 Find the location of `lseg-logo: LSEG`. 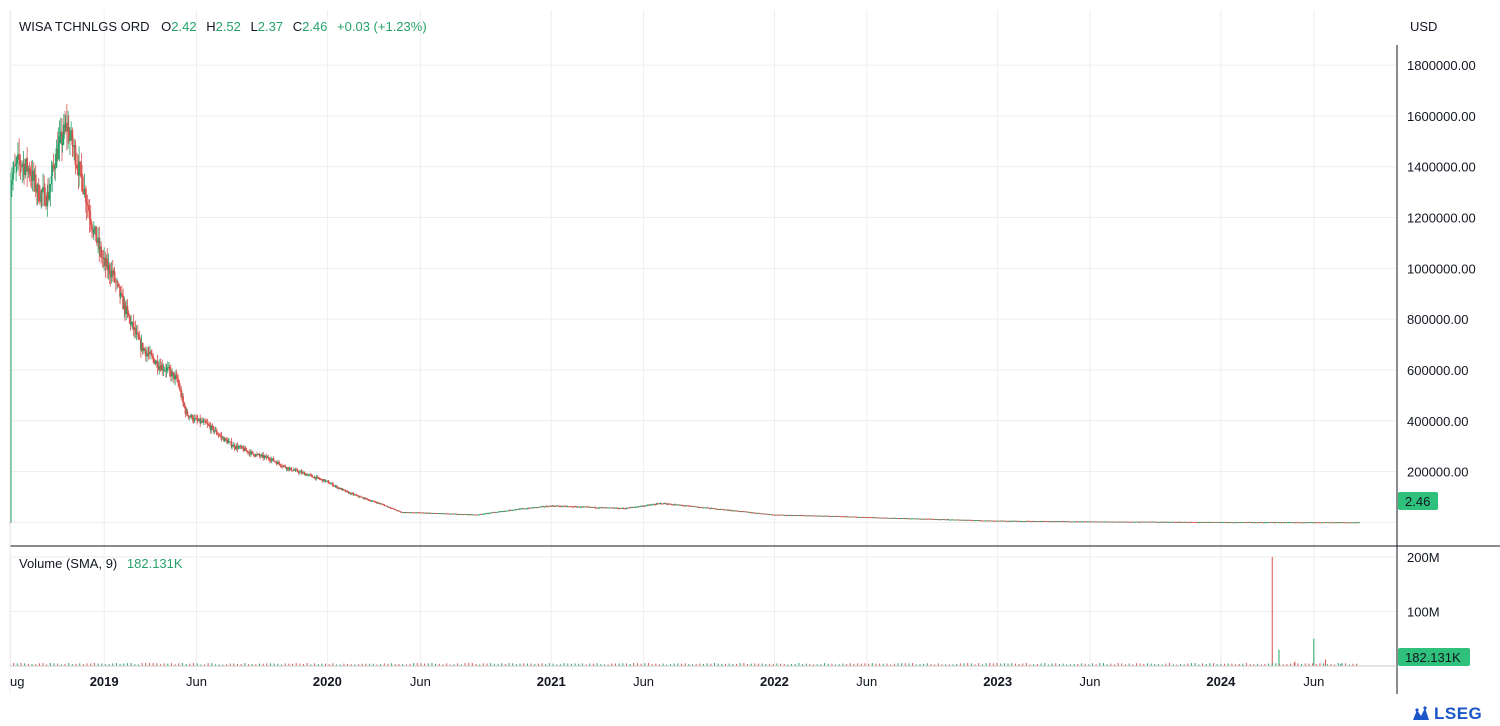

lseg-logo: LSEG is located at coordinates (1447, 714).